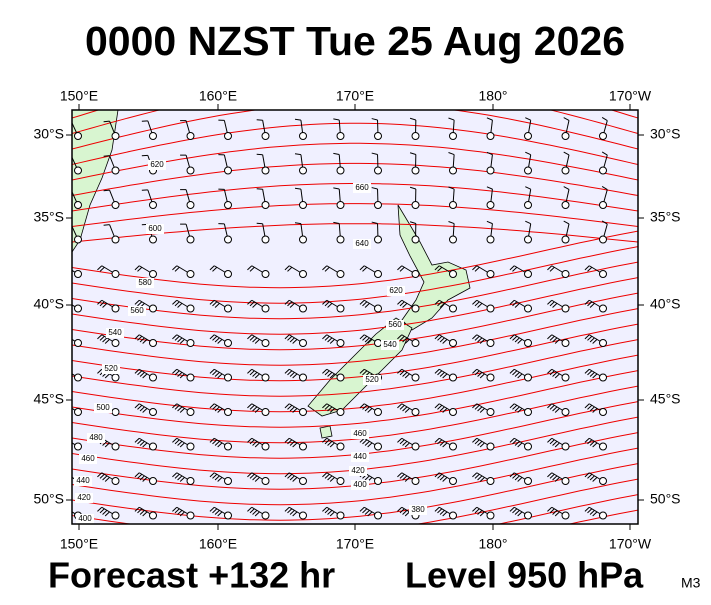 This screenshot has height=605, width=711. Describe the element at coordinates (362, 243) in the screenshot. I see `contour-label: 640` at that location.